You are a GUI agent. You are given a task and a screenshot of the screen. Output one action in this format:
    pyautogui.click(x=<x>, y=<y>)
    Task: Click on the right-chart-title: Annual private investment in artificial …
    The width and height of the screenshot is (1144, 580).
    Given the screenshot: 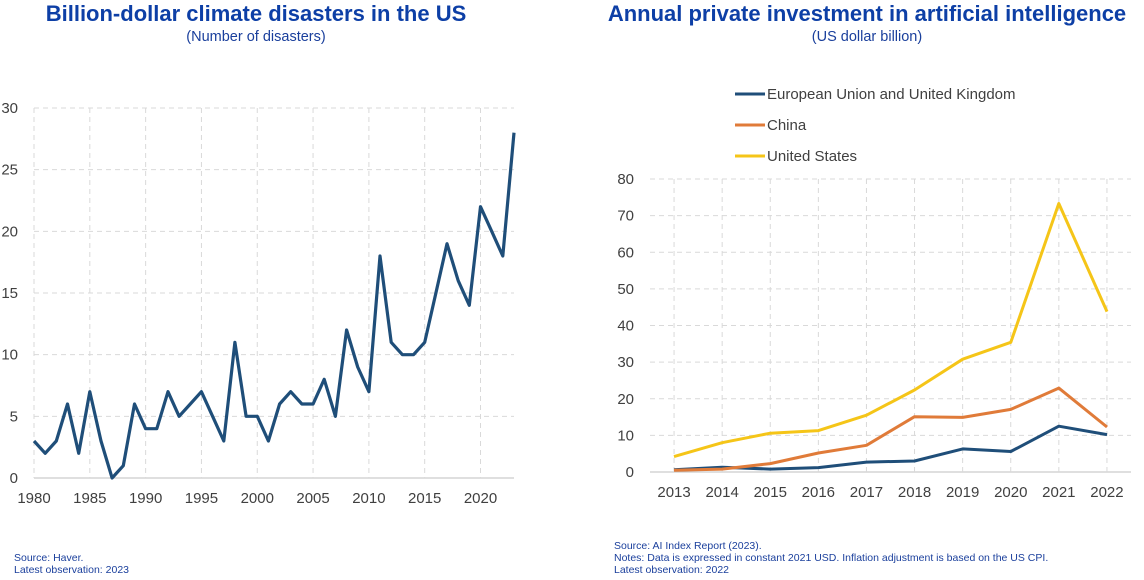 What is the action you would take?
    pyautogui.click(x=867, y=13)
    